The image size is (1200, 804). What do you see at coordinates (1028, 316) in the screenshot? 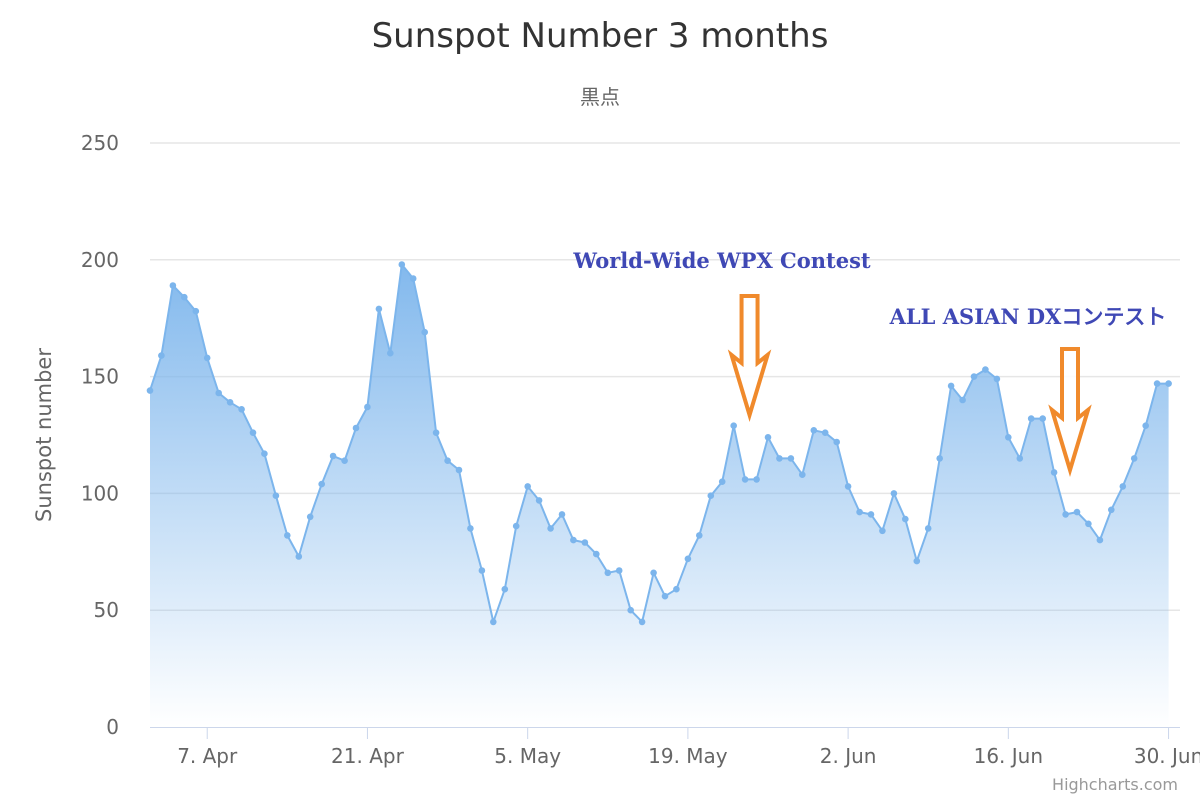
I see `annotation-allasian-label: ALL ASIAN DXコンテスト` at bounding box center [1028, 316].